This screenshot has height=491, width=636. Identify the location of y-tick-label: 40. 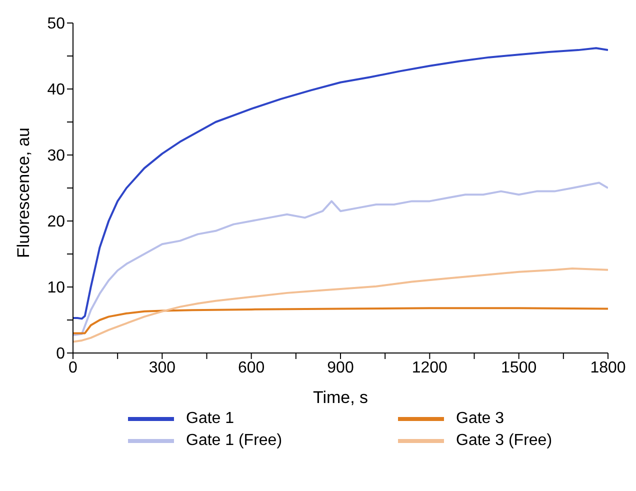
(56, 90).